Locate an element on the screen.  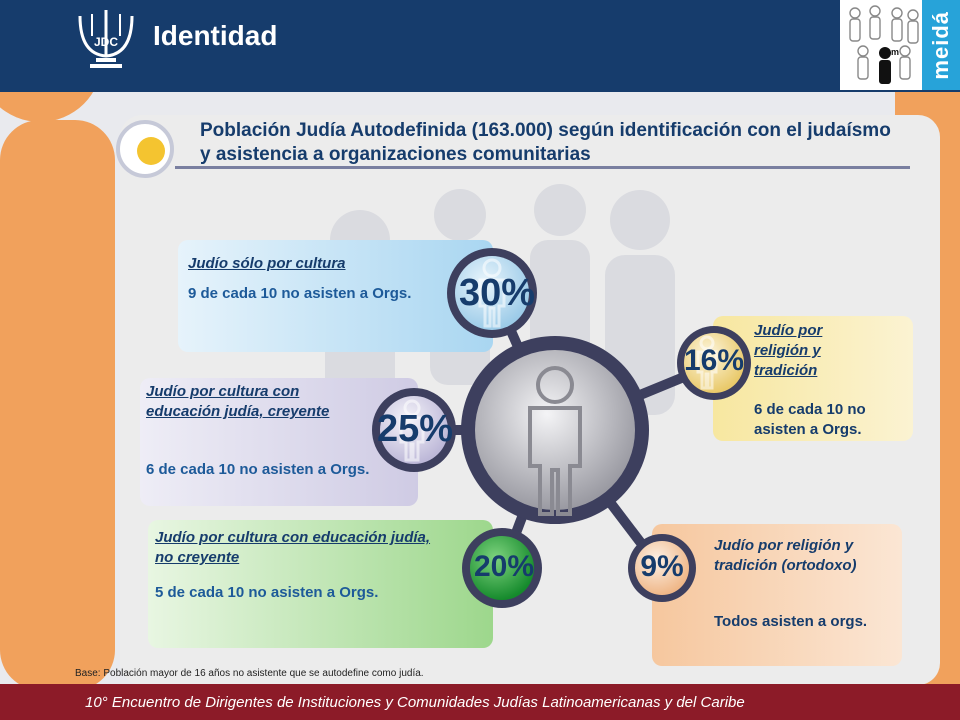
percent-9: 9% is located at coordinates (662, 566).